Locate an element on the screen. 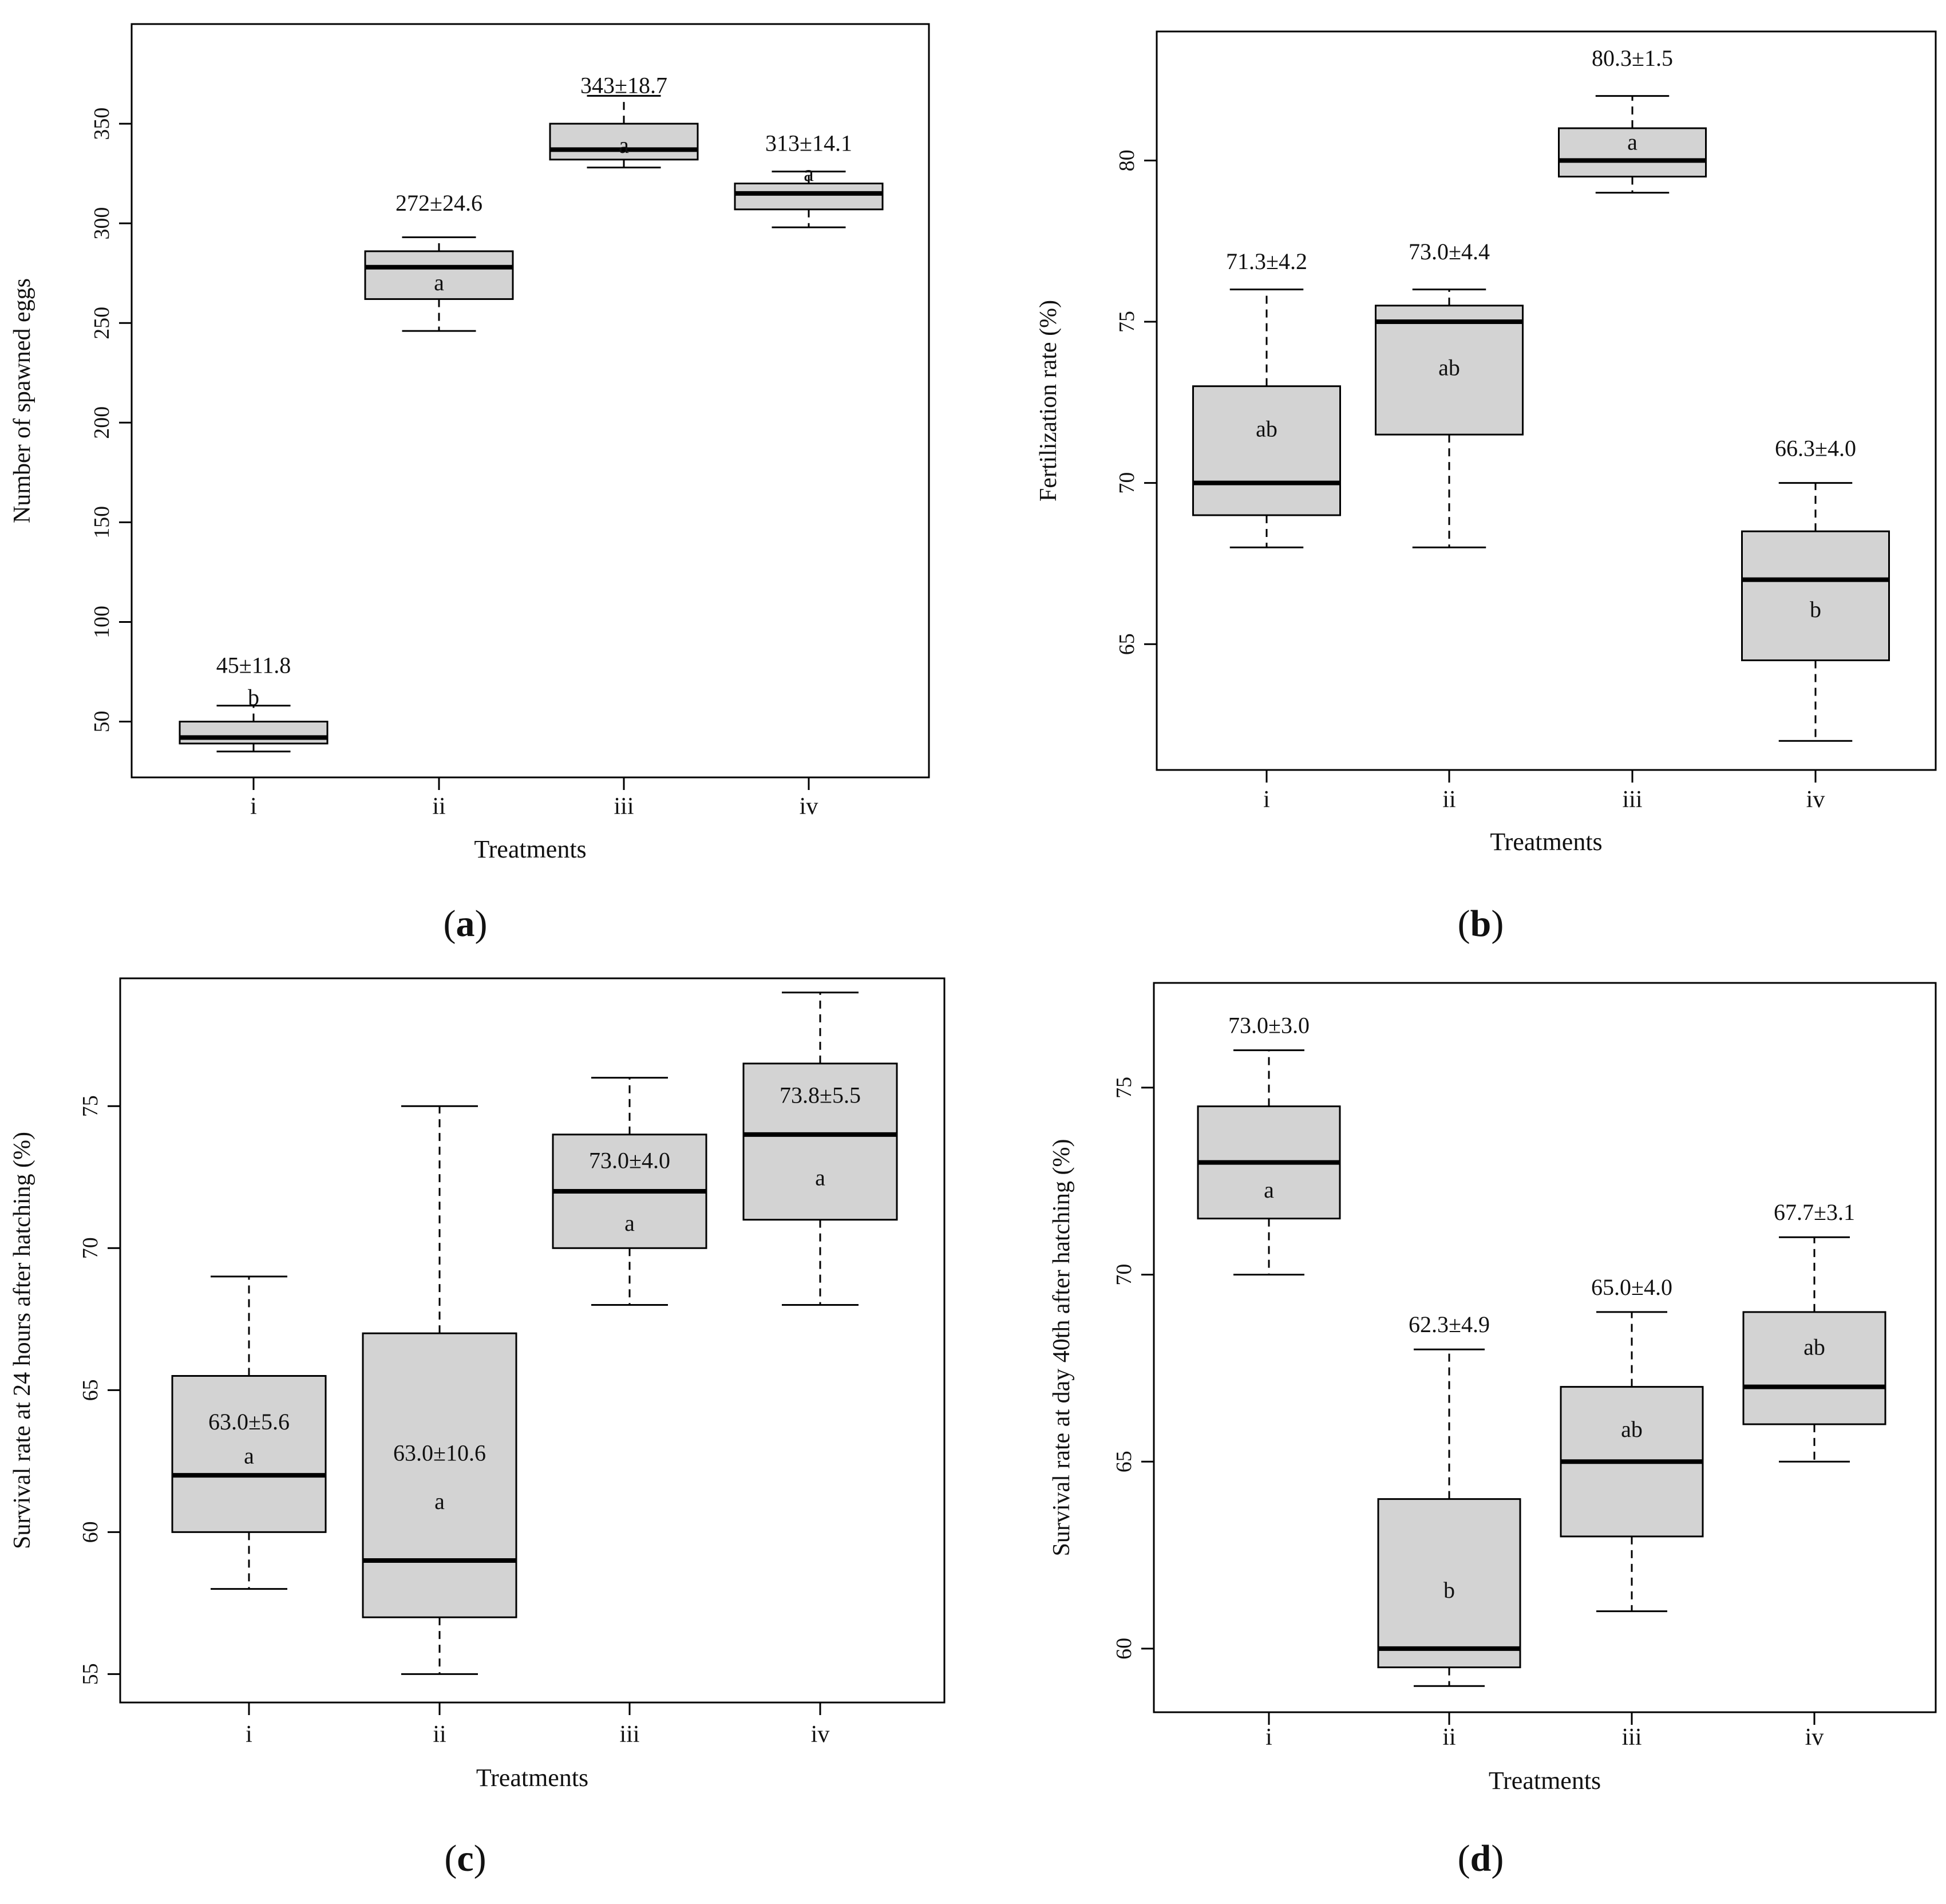 This screenshot has width=1946, height=1904. box-iv: 73.8±5.5 a is located at coordinates (820, 1148).